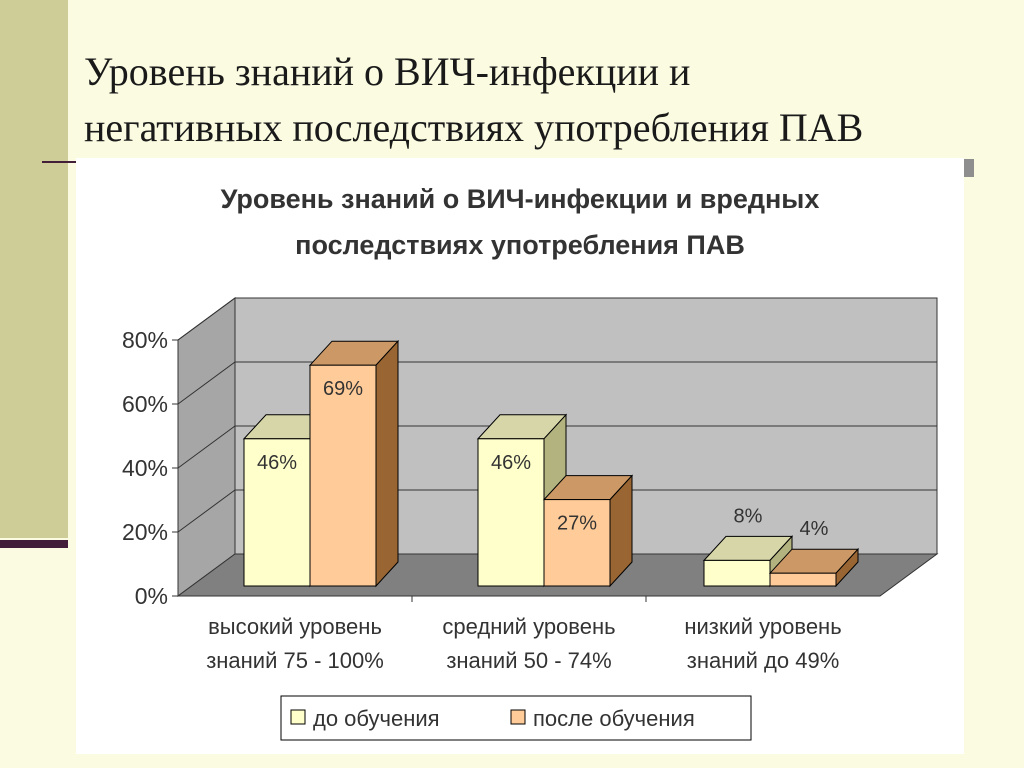 The width and height of the screenshot is (1024, 768). I want to click on left-decor-rule, so click(34, 544).